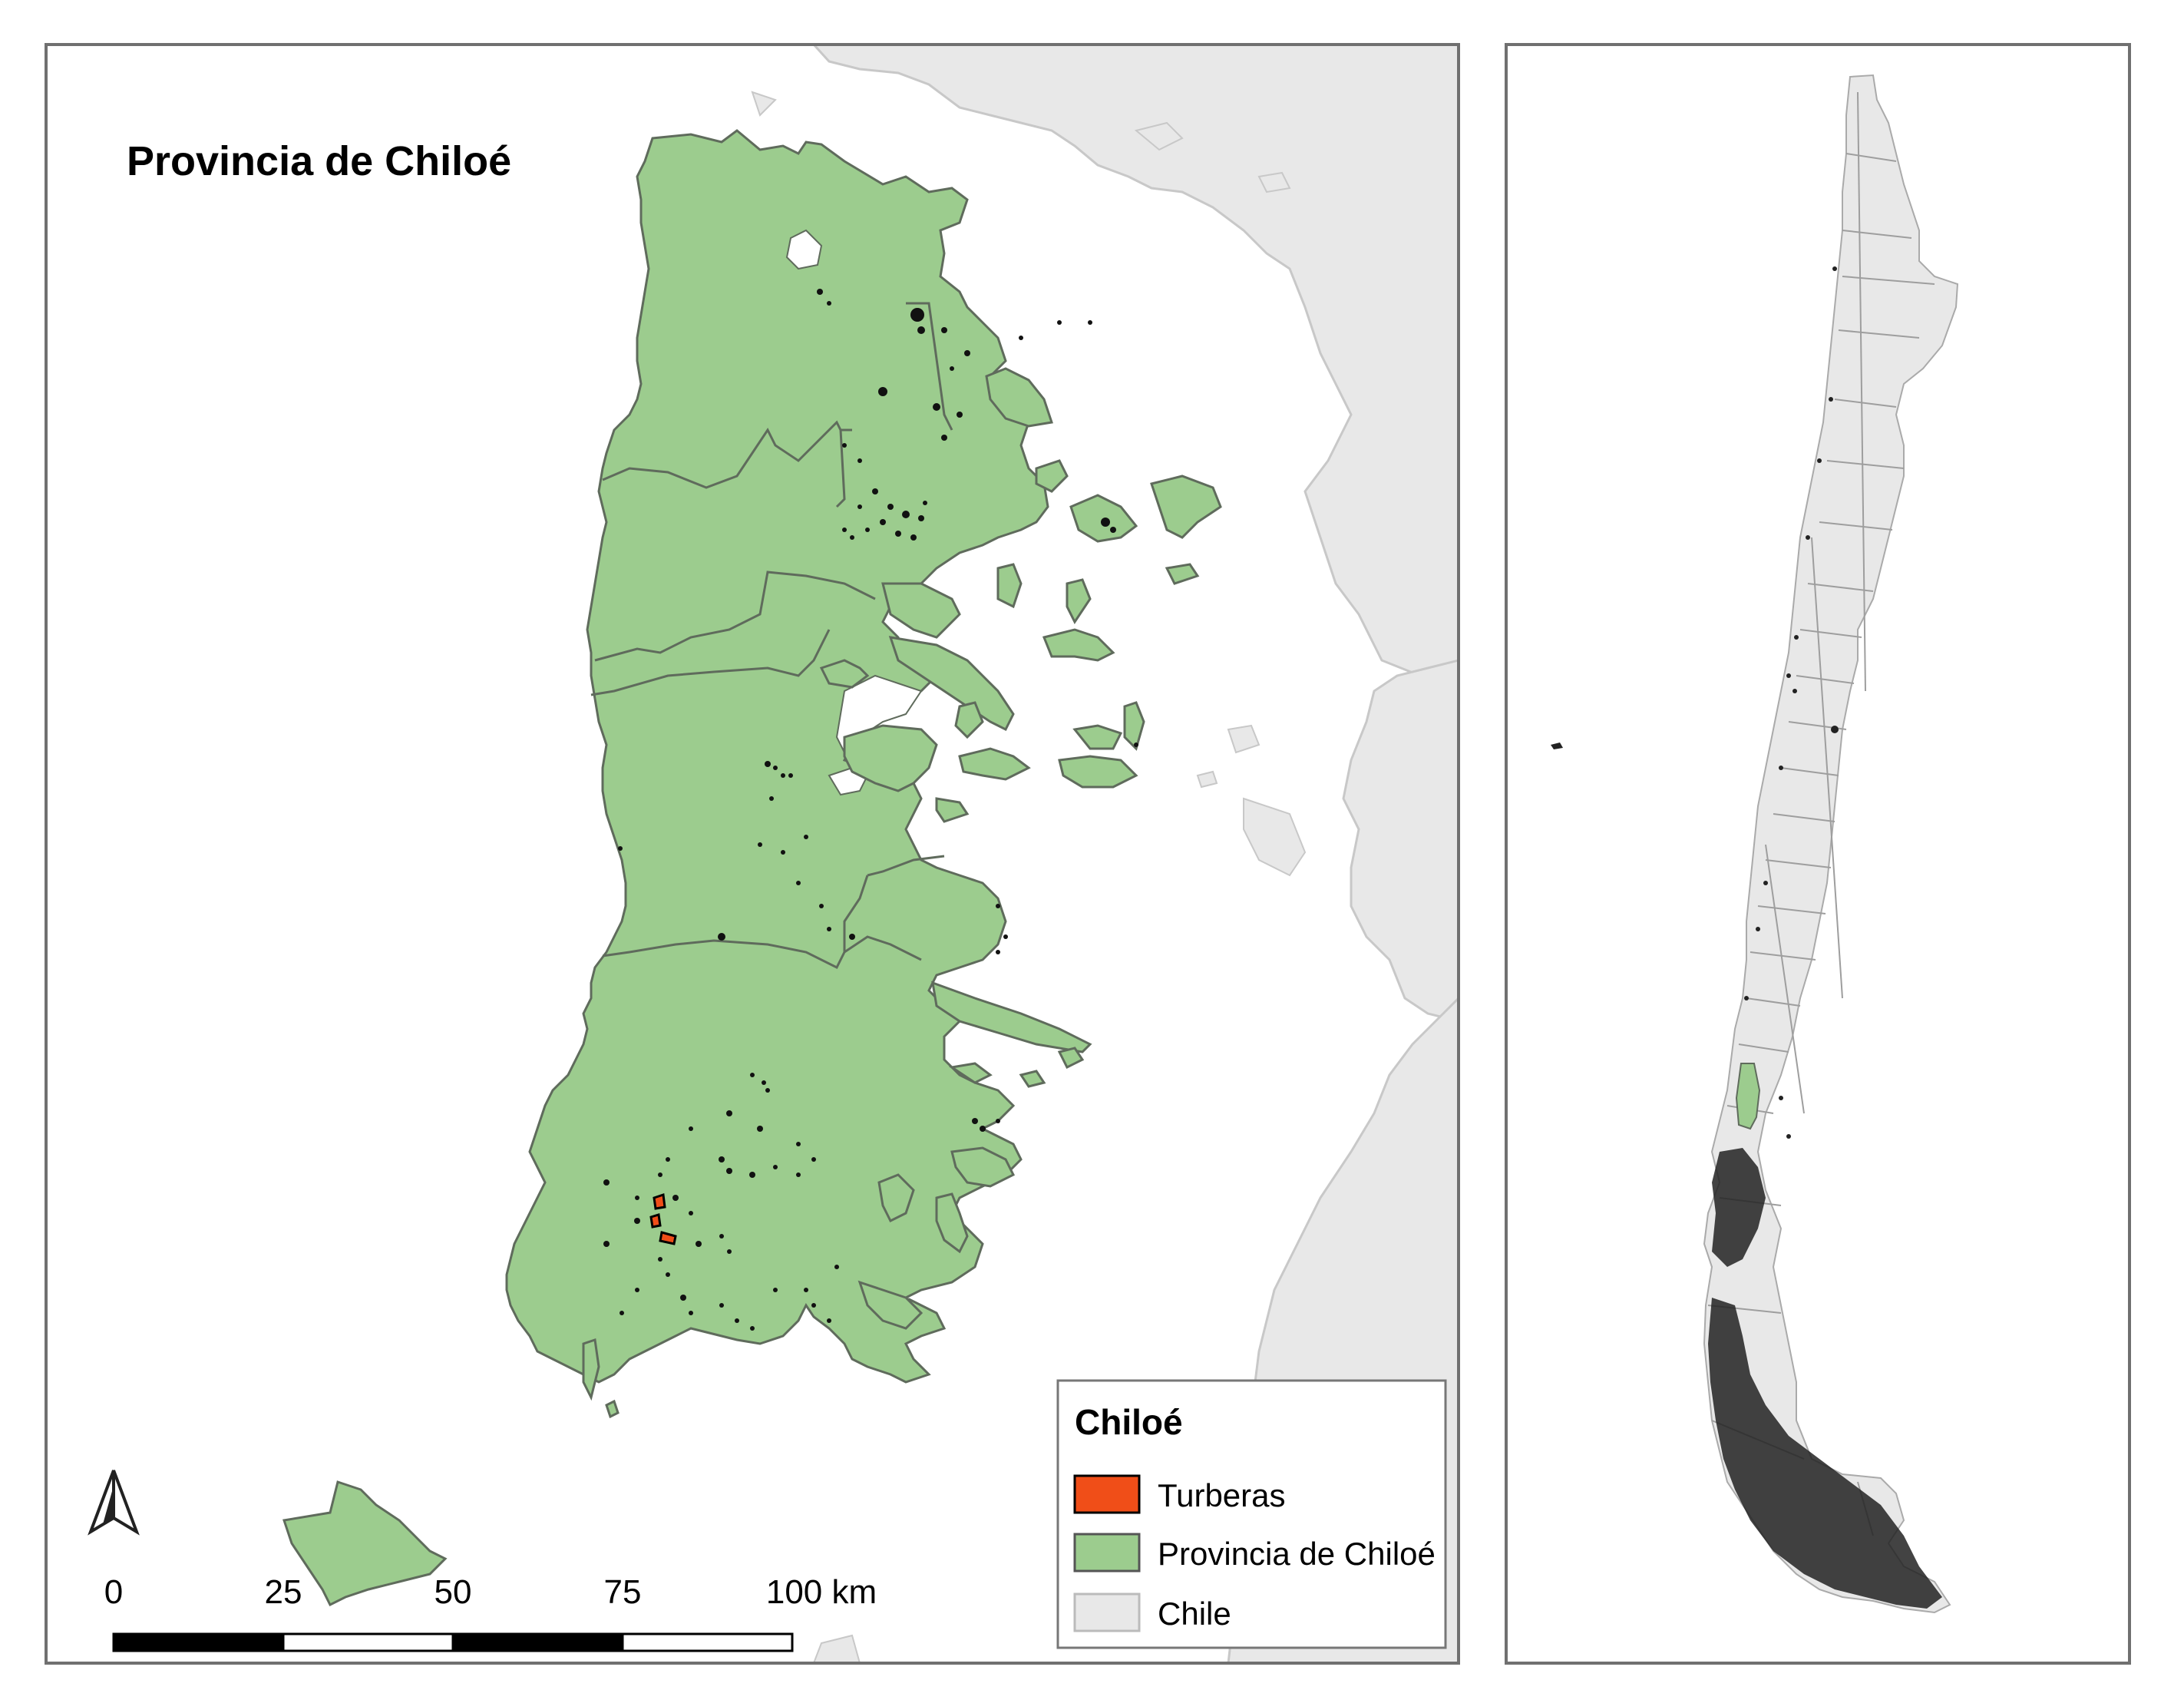  What do you see at coordinates (822, 1592) in the screenshot?
I see `scale-tick-100: 100 km` at bounding box center [822, 1592].